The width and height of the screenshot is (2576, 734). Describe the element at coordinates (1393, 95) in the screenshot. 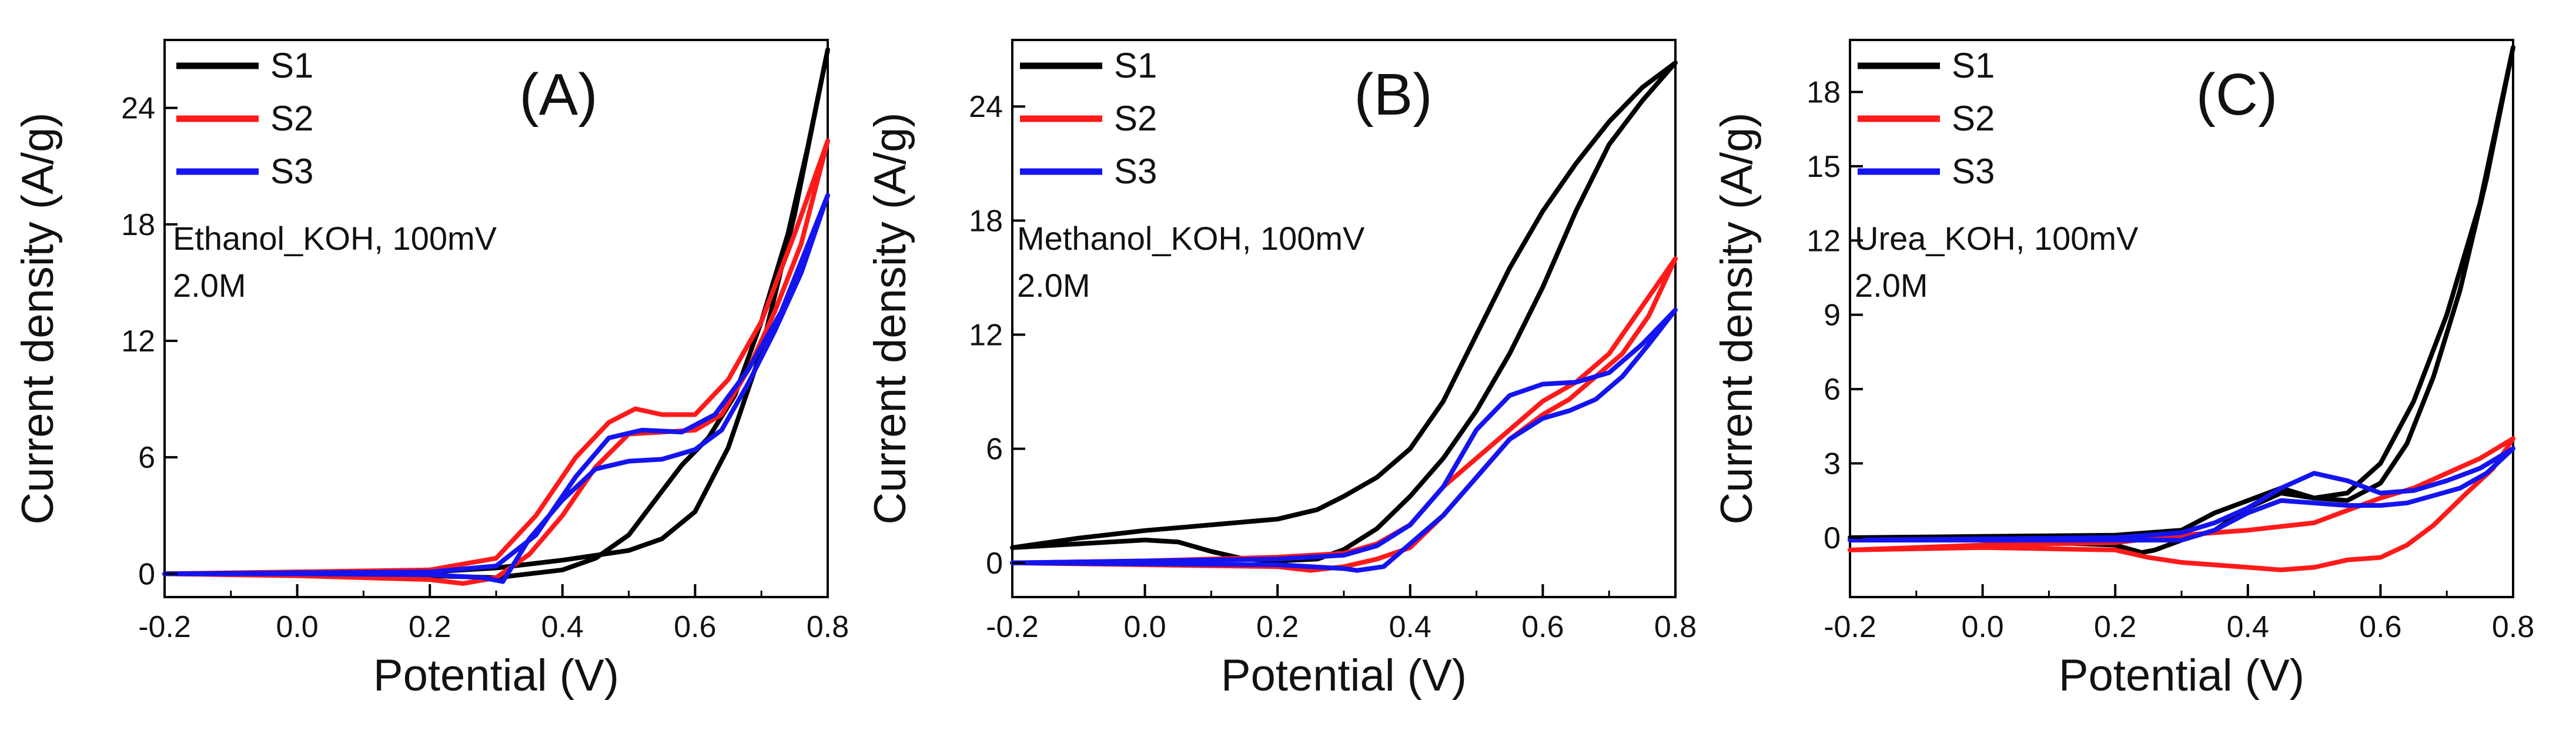

I see `panel-label: (B)` at that location.